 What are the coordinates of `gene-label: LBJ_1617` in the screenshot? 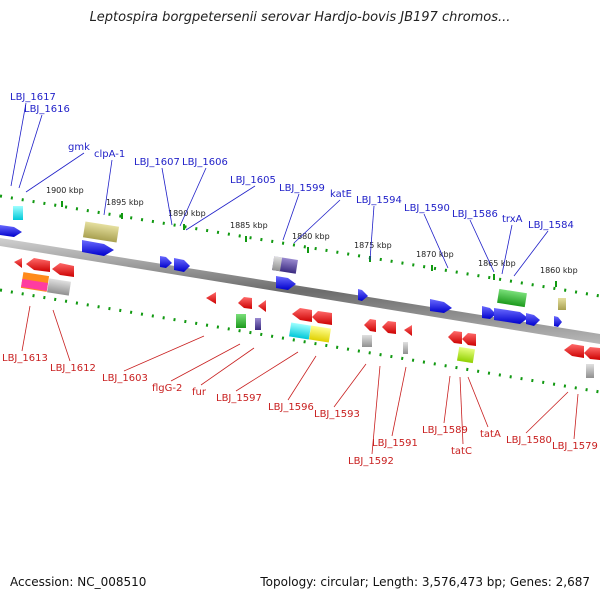 It's located at (33, 97).